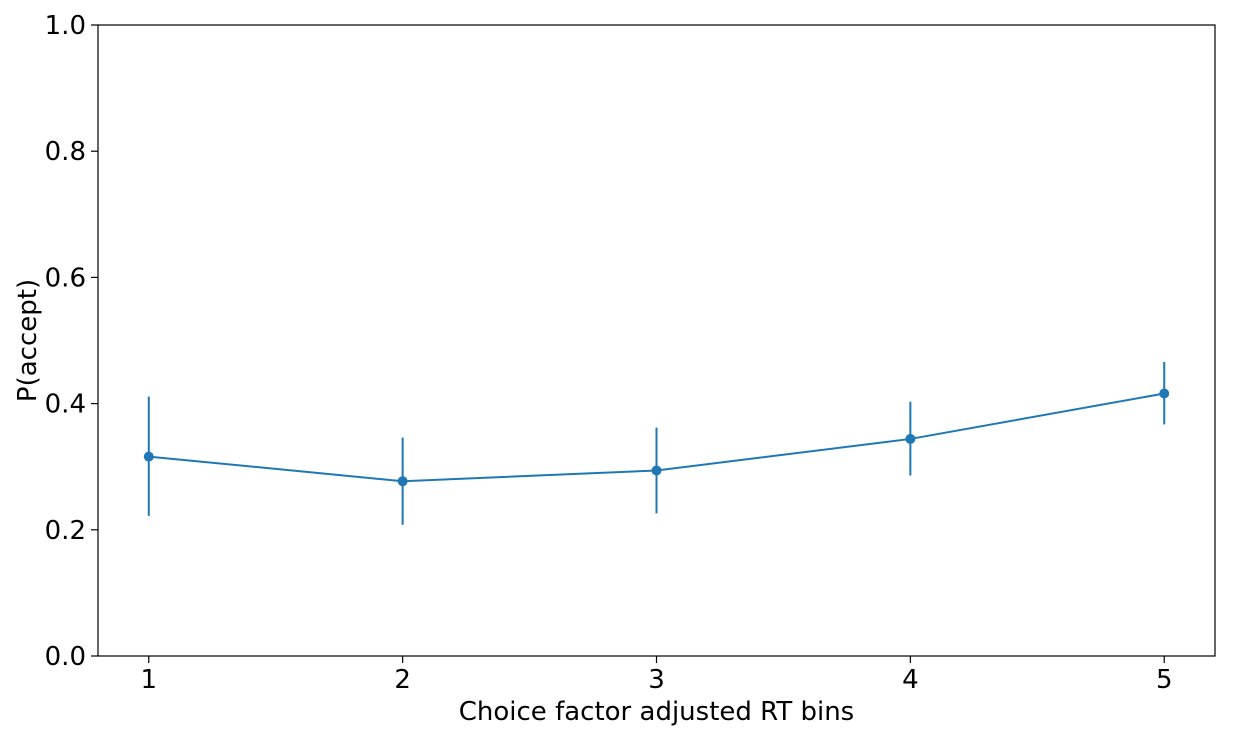 The image size is (1233, 736). I want to click on y-tick-label: 0.6, so click(65, 278).